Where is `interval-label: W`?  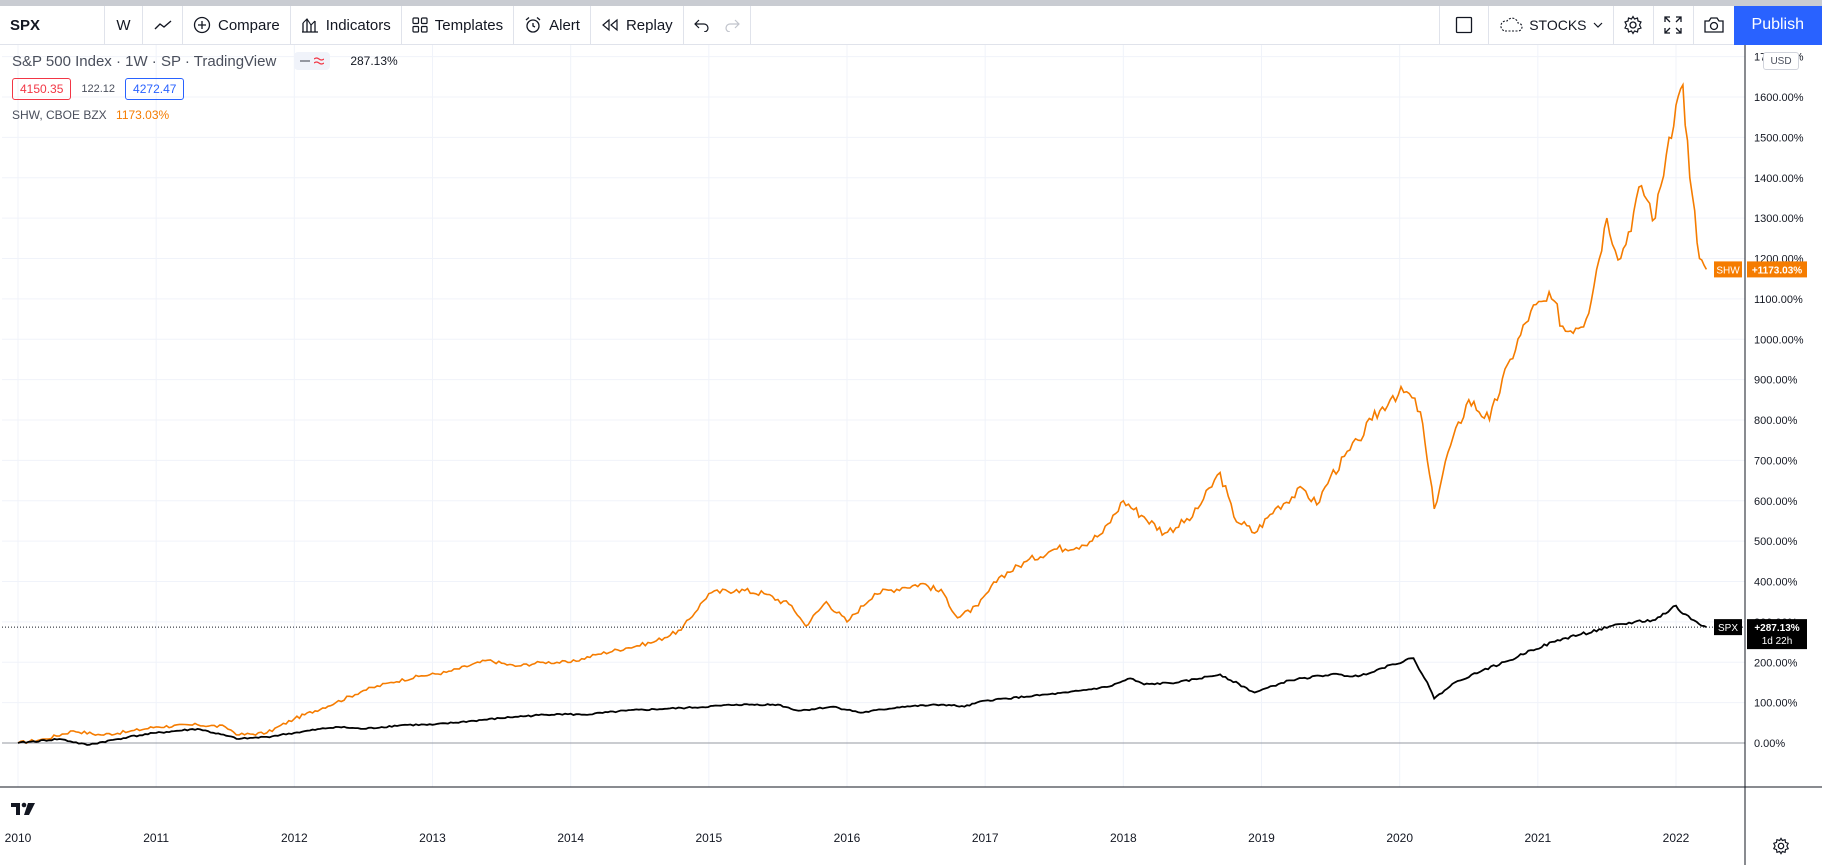
interval-label: W is located at coordinates (123, 25).